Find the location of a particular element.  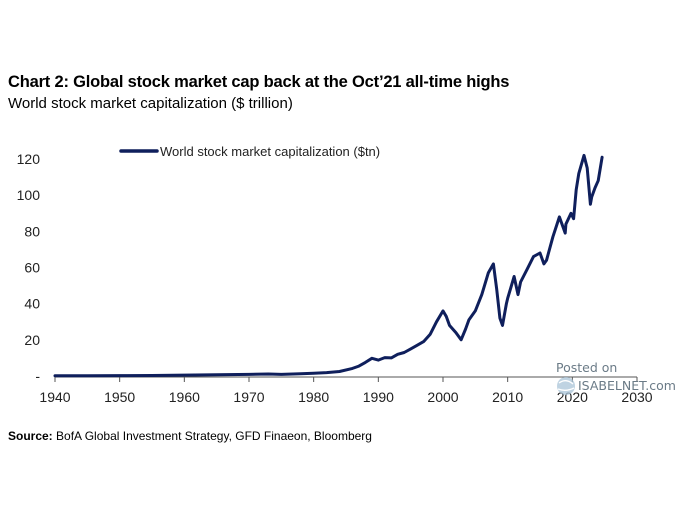

y-axis-ticks: - 20 40 60 80 100 120 is located at coordinates (29, 267).